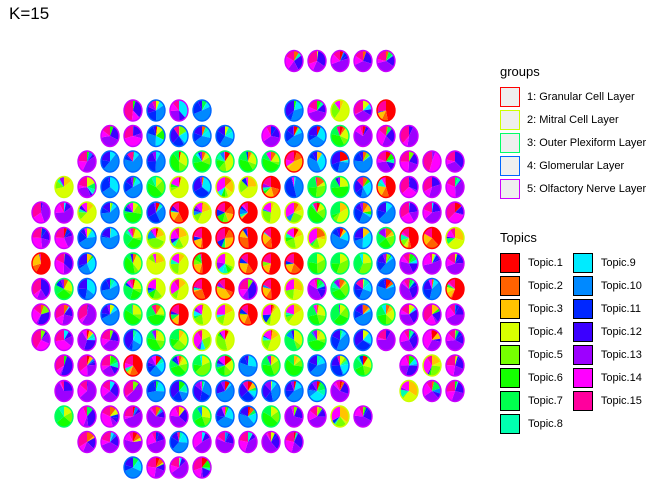 The image size is (672, 480). I want to click on topic-legend-label: Topic.8, so click(545, 423).